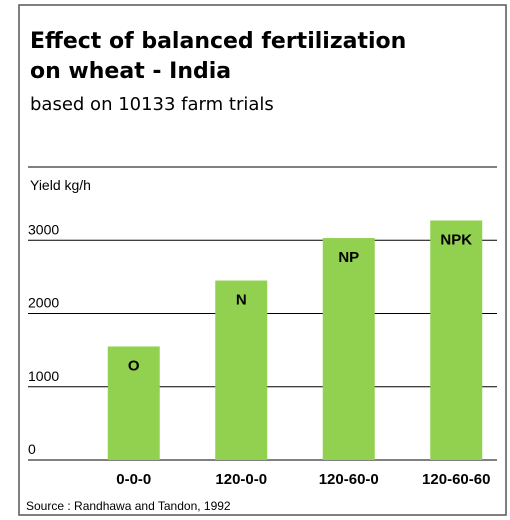 This screenshot has width=510, height=520. What do you see at coordinates (348, 257) in the screenshot?
I see `bar-label: NP` at bounding box center [348, 257].